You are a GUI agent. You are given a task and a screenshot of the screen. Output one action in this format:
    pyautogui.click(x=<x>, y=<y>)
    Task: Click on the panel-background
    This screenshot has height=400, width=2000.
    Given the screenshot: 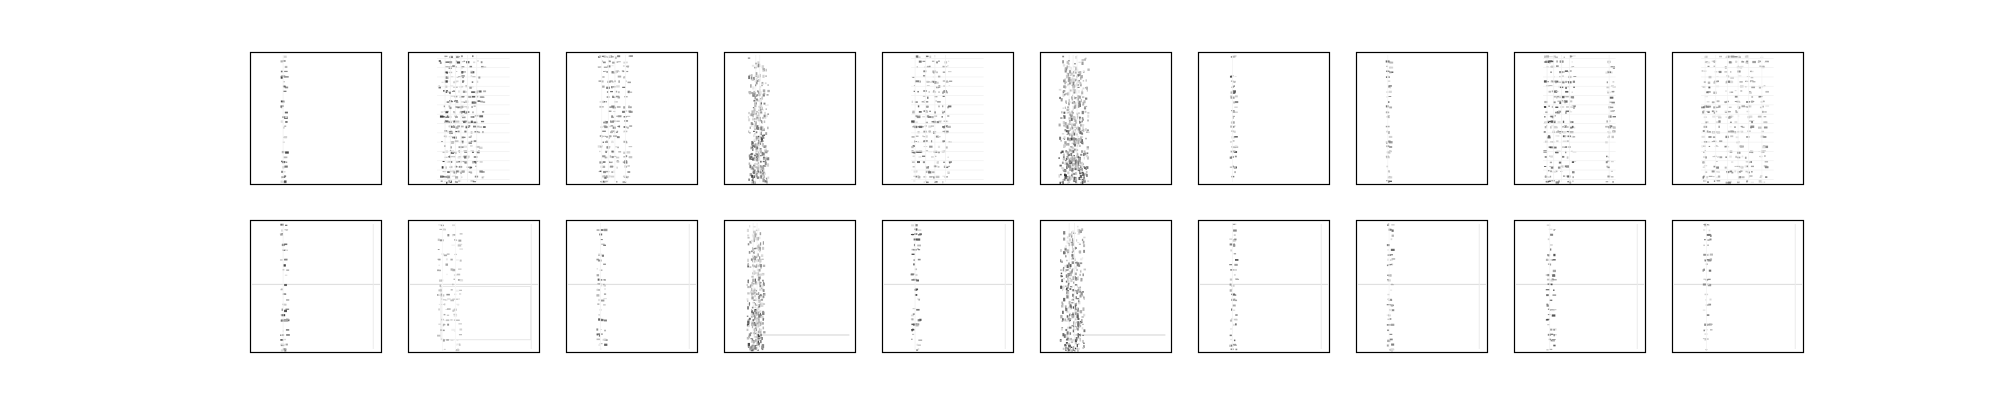 What is the action you would take?
    pyautogui.click(x=948, y=286)
    